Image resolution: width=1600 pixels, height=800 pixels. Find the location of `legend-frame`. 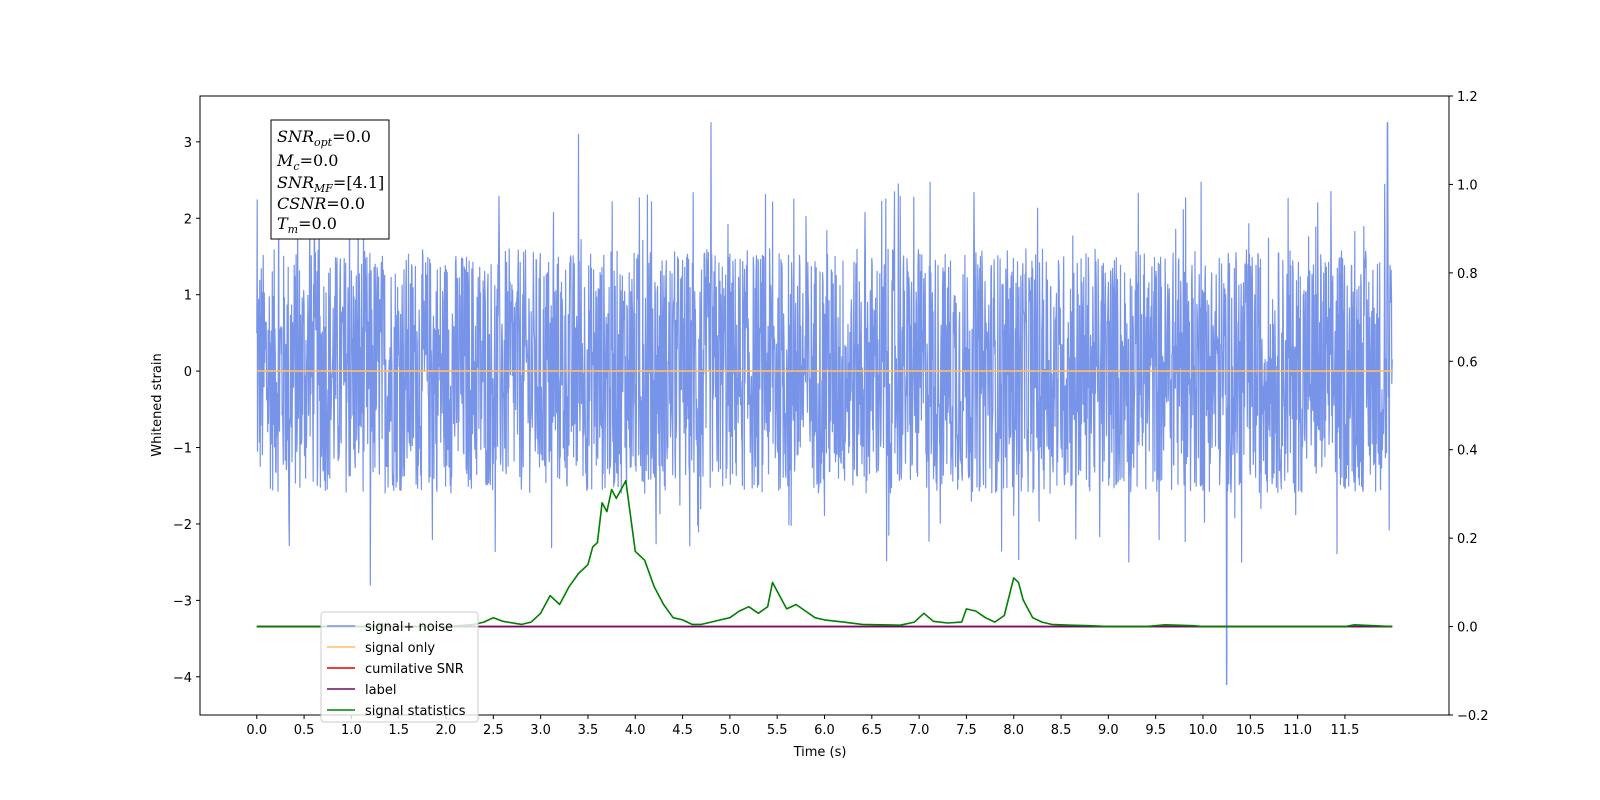

legend-frame is located at coordinates (399, 667).